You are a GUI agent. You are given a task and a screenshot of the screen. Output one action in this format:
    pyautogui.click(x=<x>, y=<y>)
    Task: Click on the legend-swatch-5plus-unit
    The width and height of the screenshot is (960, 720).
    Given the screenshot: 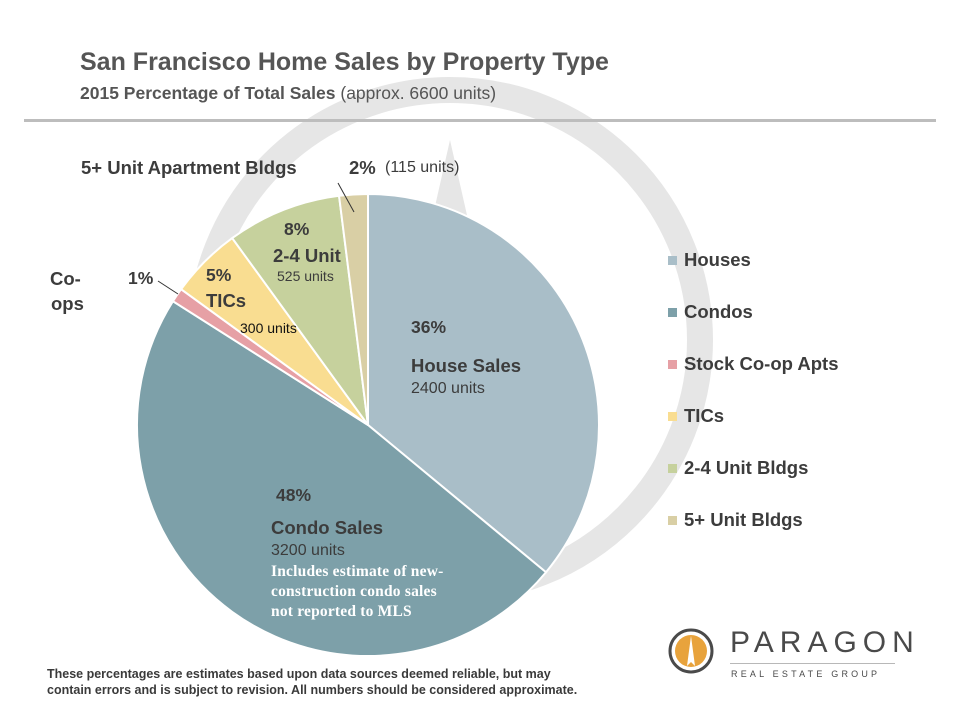 What is the action you would take?
    pyautogui.click(x=672, y=520)
    